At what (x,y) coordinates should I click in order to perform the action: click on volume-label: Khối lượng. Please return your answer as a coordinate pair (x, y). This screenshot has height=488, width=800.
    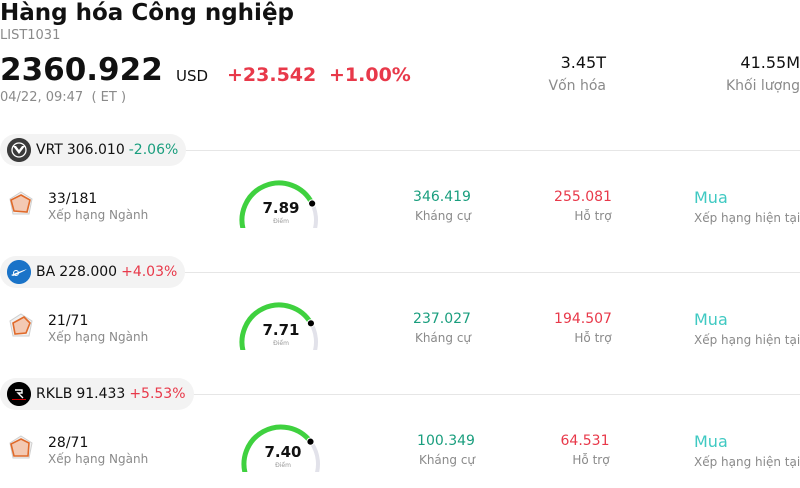
    Looking at the image, I should click on (762, 86).